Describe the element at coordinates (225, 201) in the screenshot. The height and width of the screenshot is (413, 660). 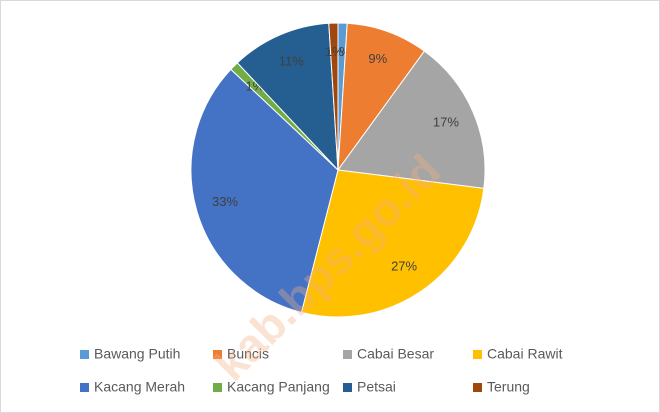
I see `data-label: 33%` at that location.